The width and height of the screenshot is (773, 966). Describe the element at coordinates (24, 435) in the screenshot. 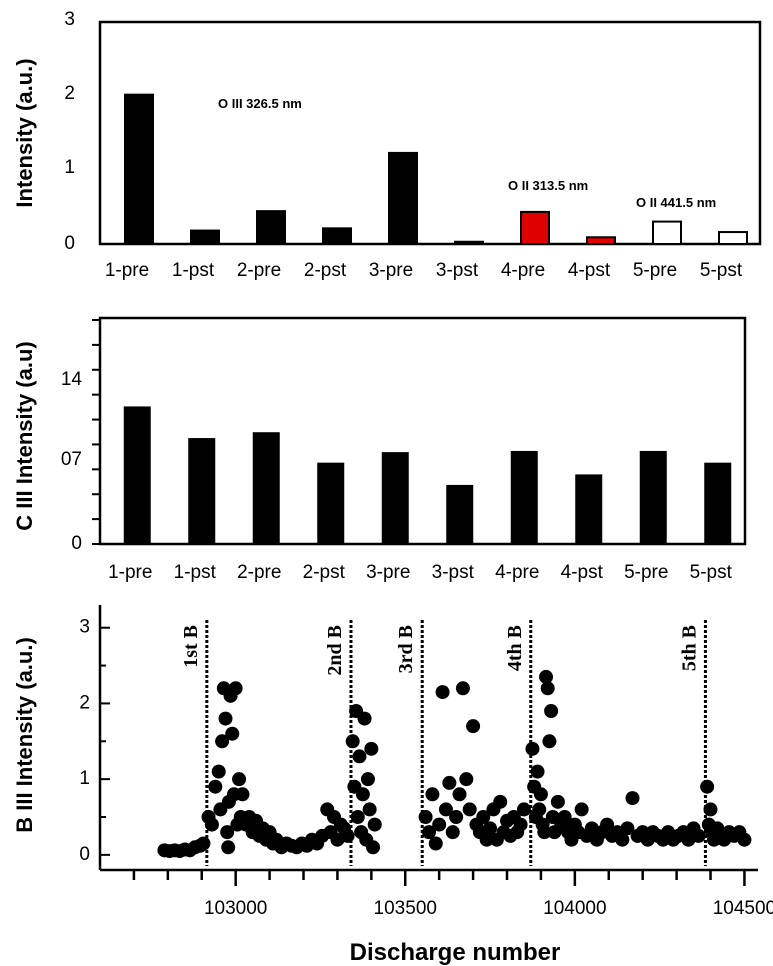

I see `y-axis-title: C III Intensity (a.u)` at that location.